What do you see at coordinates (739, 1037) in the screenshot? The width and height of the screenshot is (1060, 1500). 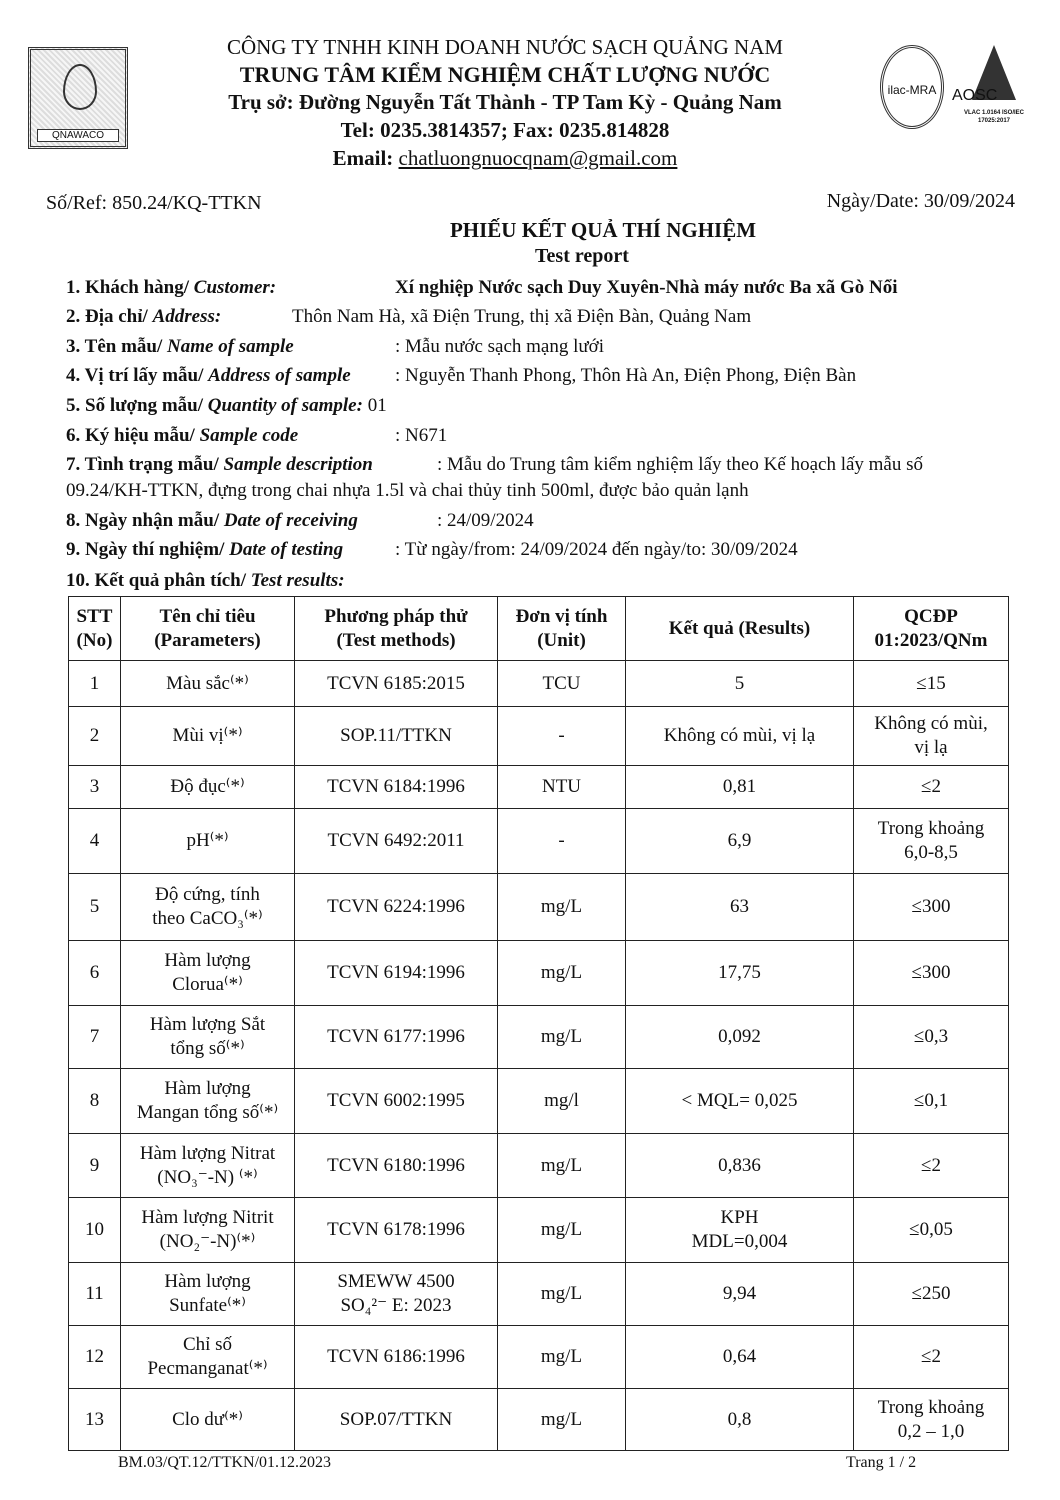 I see `result: 0,092` at bounding box center [739, 1037].